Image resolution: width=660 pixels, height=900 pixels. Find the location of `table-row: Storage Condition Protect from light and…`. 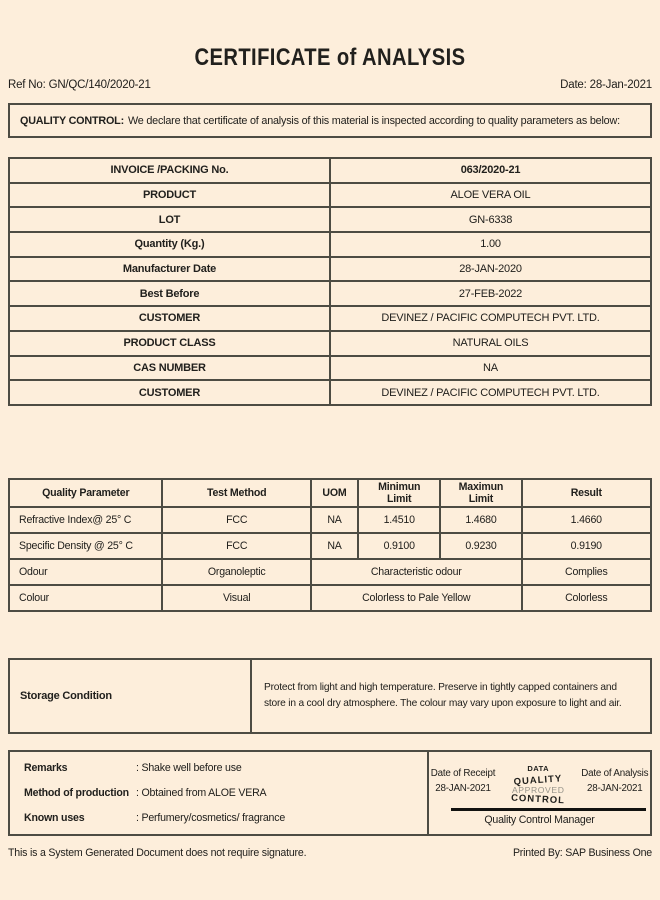

table-row: Storage Condition Protect from light and… is located at coordinates (330, 696).